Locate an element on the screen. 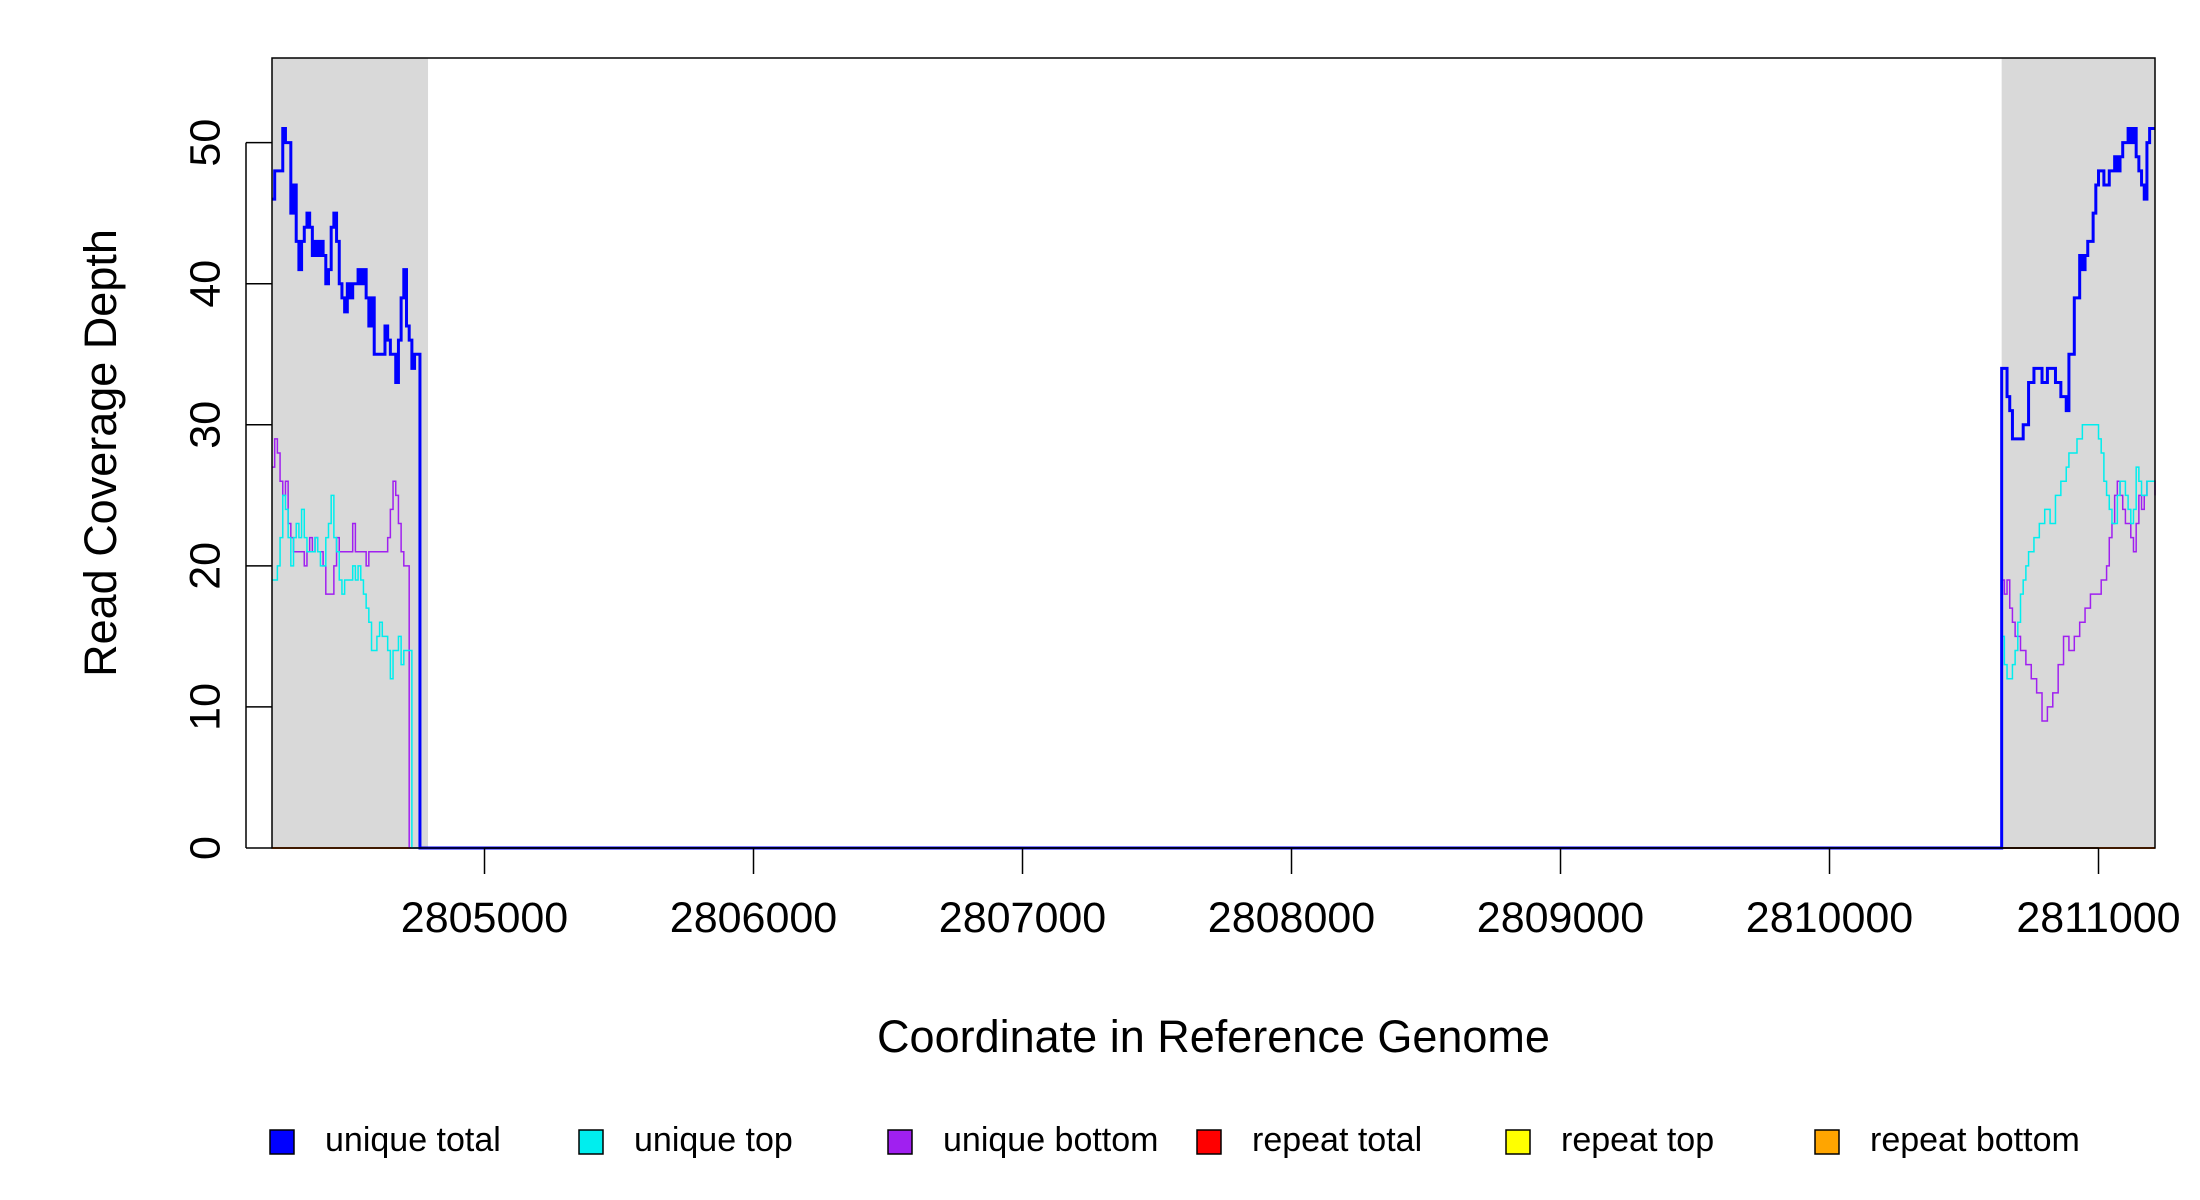  legend-swatch-repeat-total is located at coordinates (1209, 1142).